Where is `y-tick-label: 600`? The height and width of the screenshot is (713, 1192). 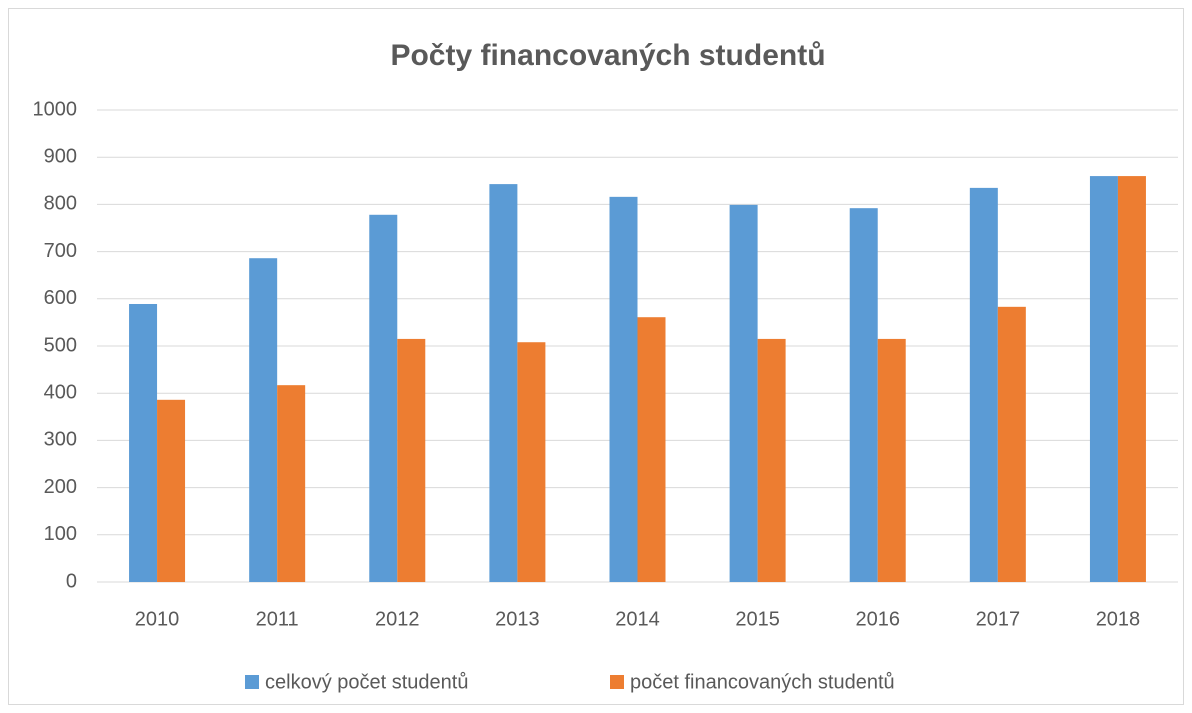 y-tick-label: 600 is located at coordinates (60, 298).